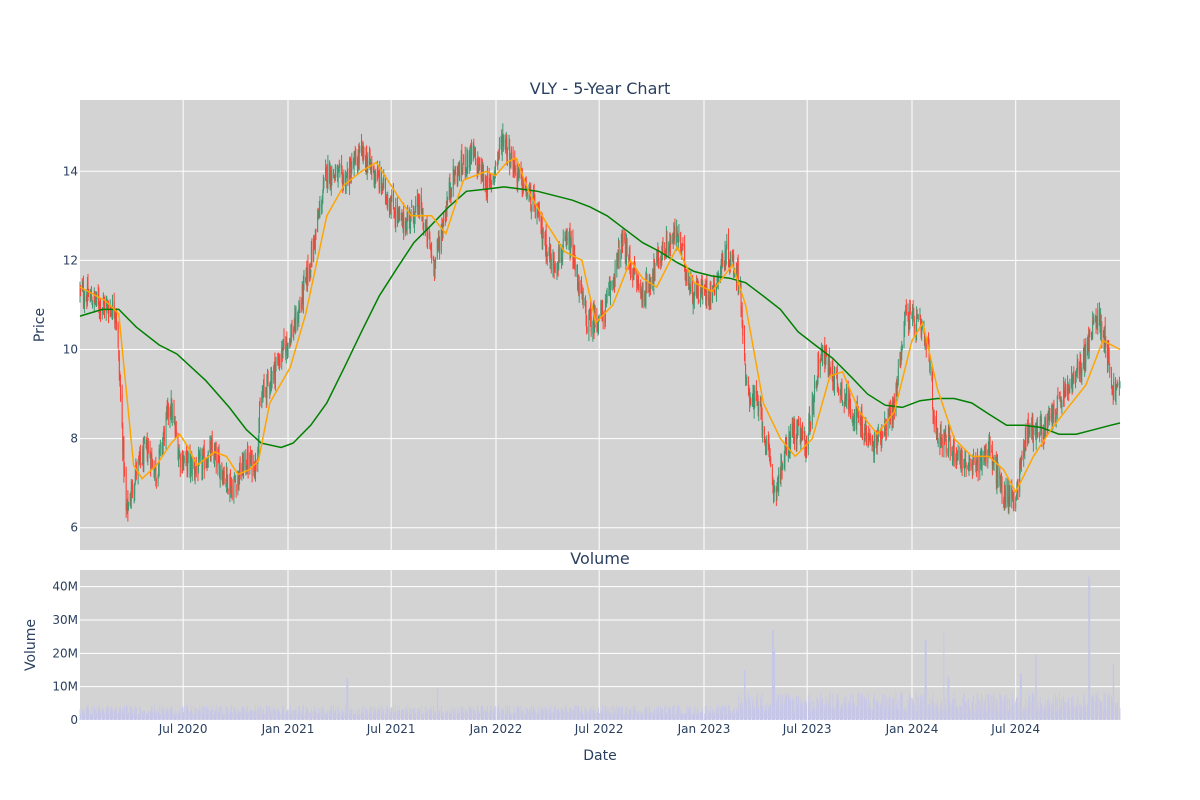 This screenshot has width=1200, height=800. I want to click on volume-tick-label: 30M, so click(65, 620).